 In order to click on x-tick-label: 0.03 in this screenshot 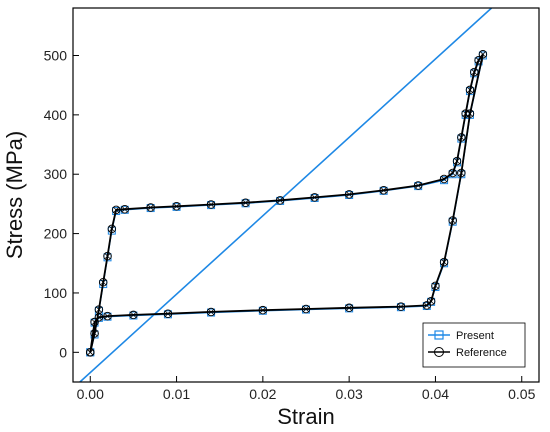, I will do `click(349, 394)`.